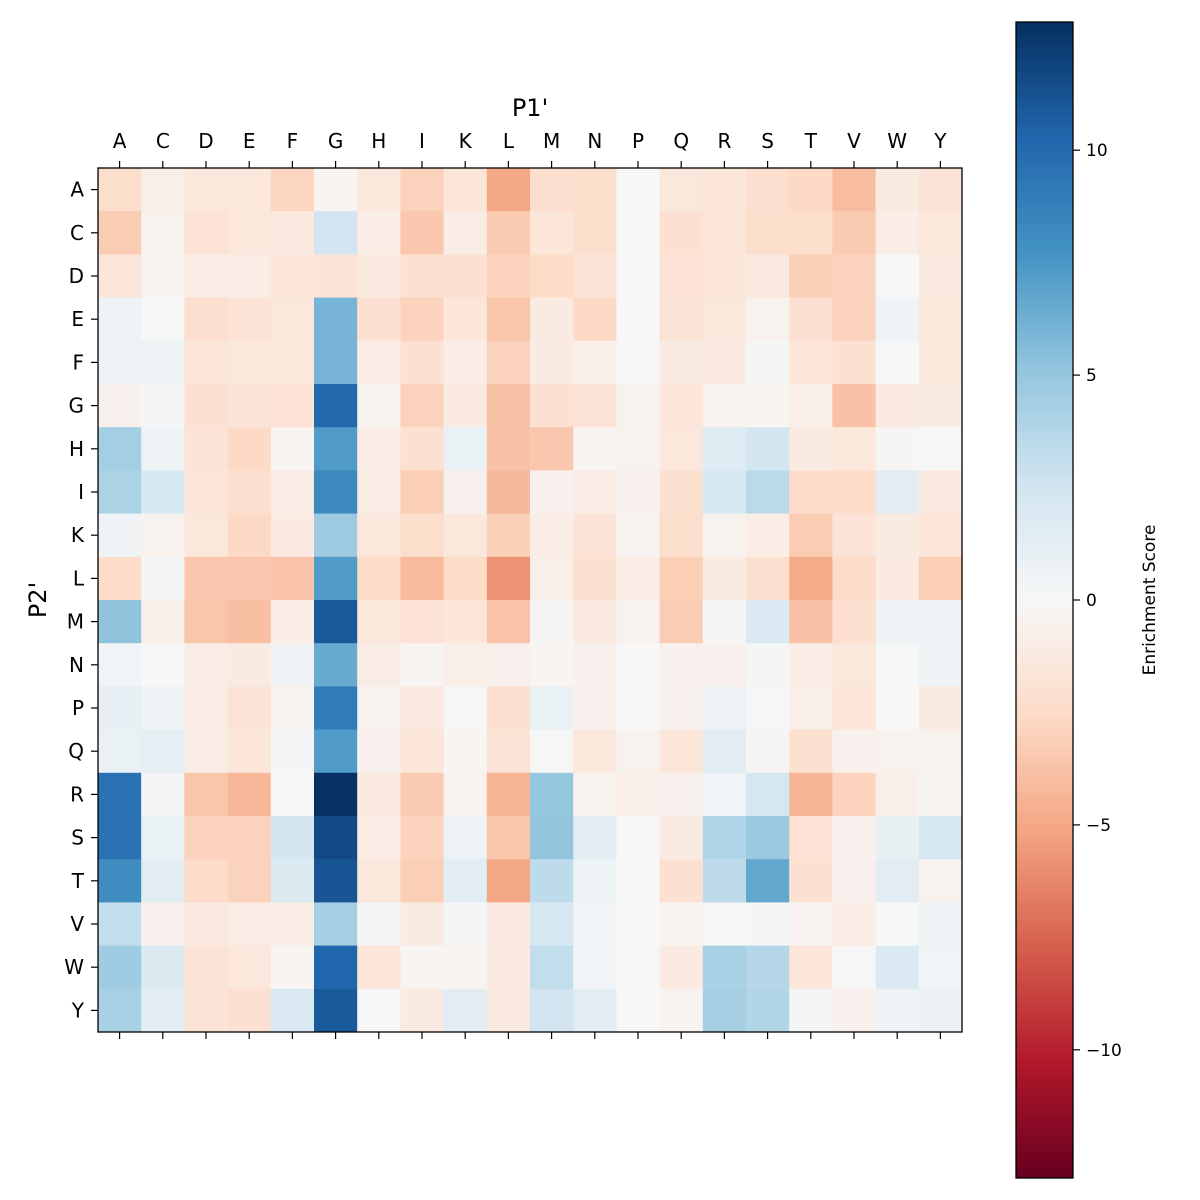 This screenshot has width=1200, height=1200. What do you see at coordinates (378, 141) in the screenshot?
I see `x-tick-label: H` at bounding box center [378, 141].